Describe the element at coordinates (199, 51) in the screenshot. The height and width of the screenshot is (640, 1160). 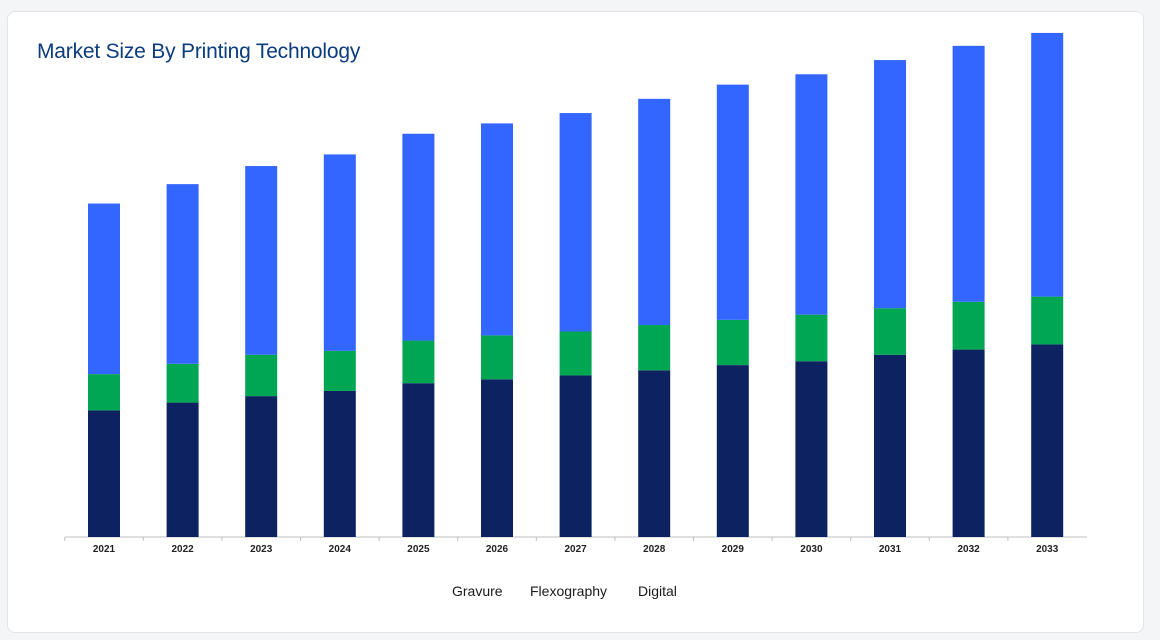
I see `chart-title: Market Size By Printing Technology` at that location.